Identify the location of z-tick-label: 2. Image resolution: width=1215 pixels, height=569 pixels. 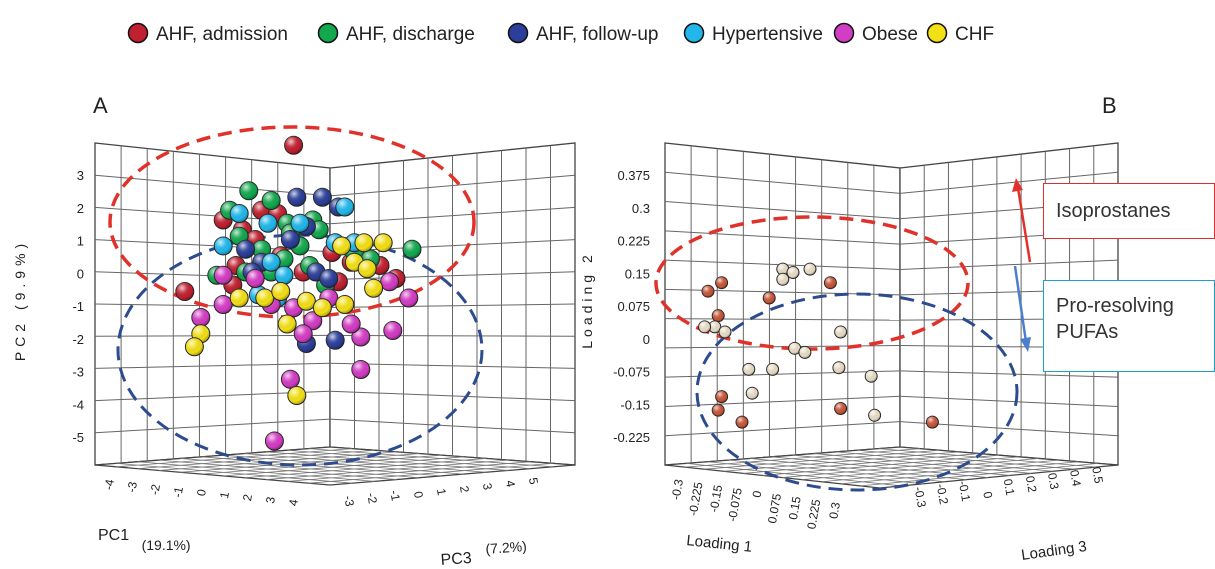
(464, 489).